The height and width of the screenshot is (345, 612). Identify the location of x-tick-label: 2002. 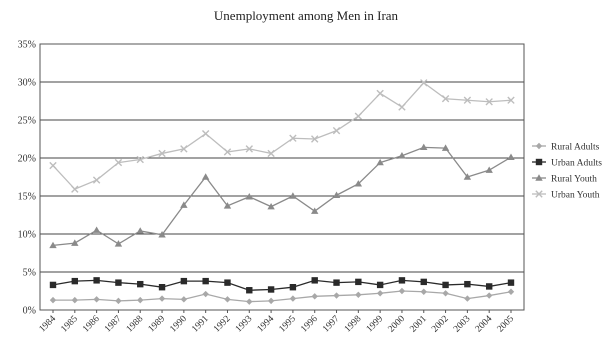
(440, 324).